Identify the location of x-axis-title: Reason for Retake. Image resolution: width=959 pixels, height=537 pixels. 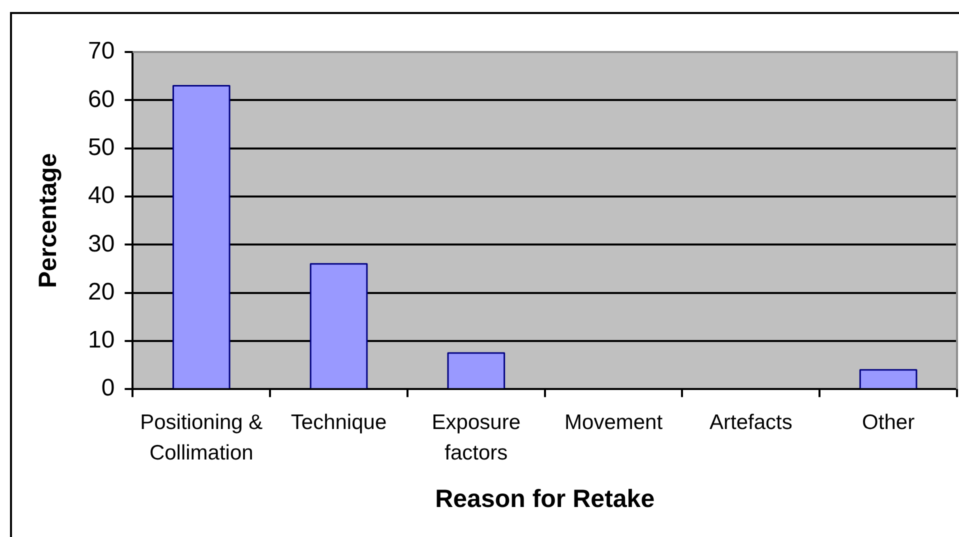
(545, 498).